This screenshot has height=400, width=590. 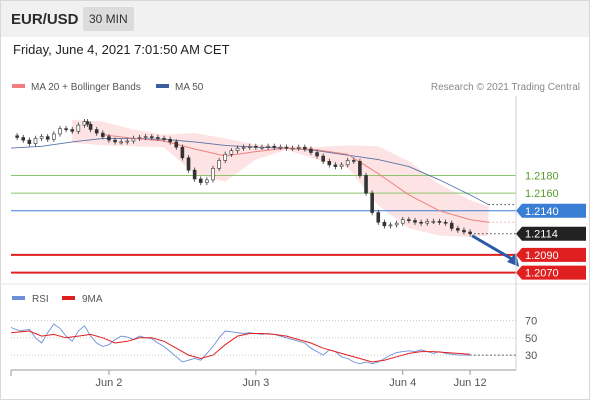 I want to click on rsi-legend-label: 9MA, so click(x=92, y=299).